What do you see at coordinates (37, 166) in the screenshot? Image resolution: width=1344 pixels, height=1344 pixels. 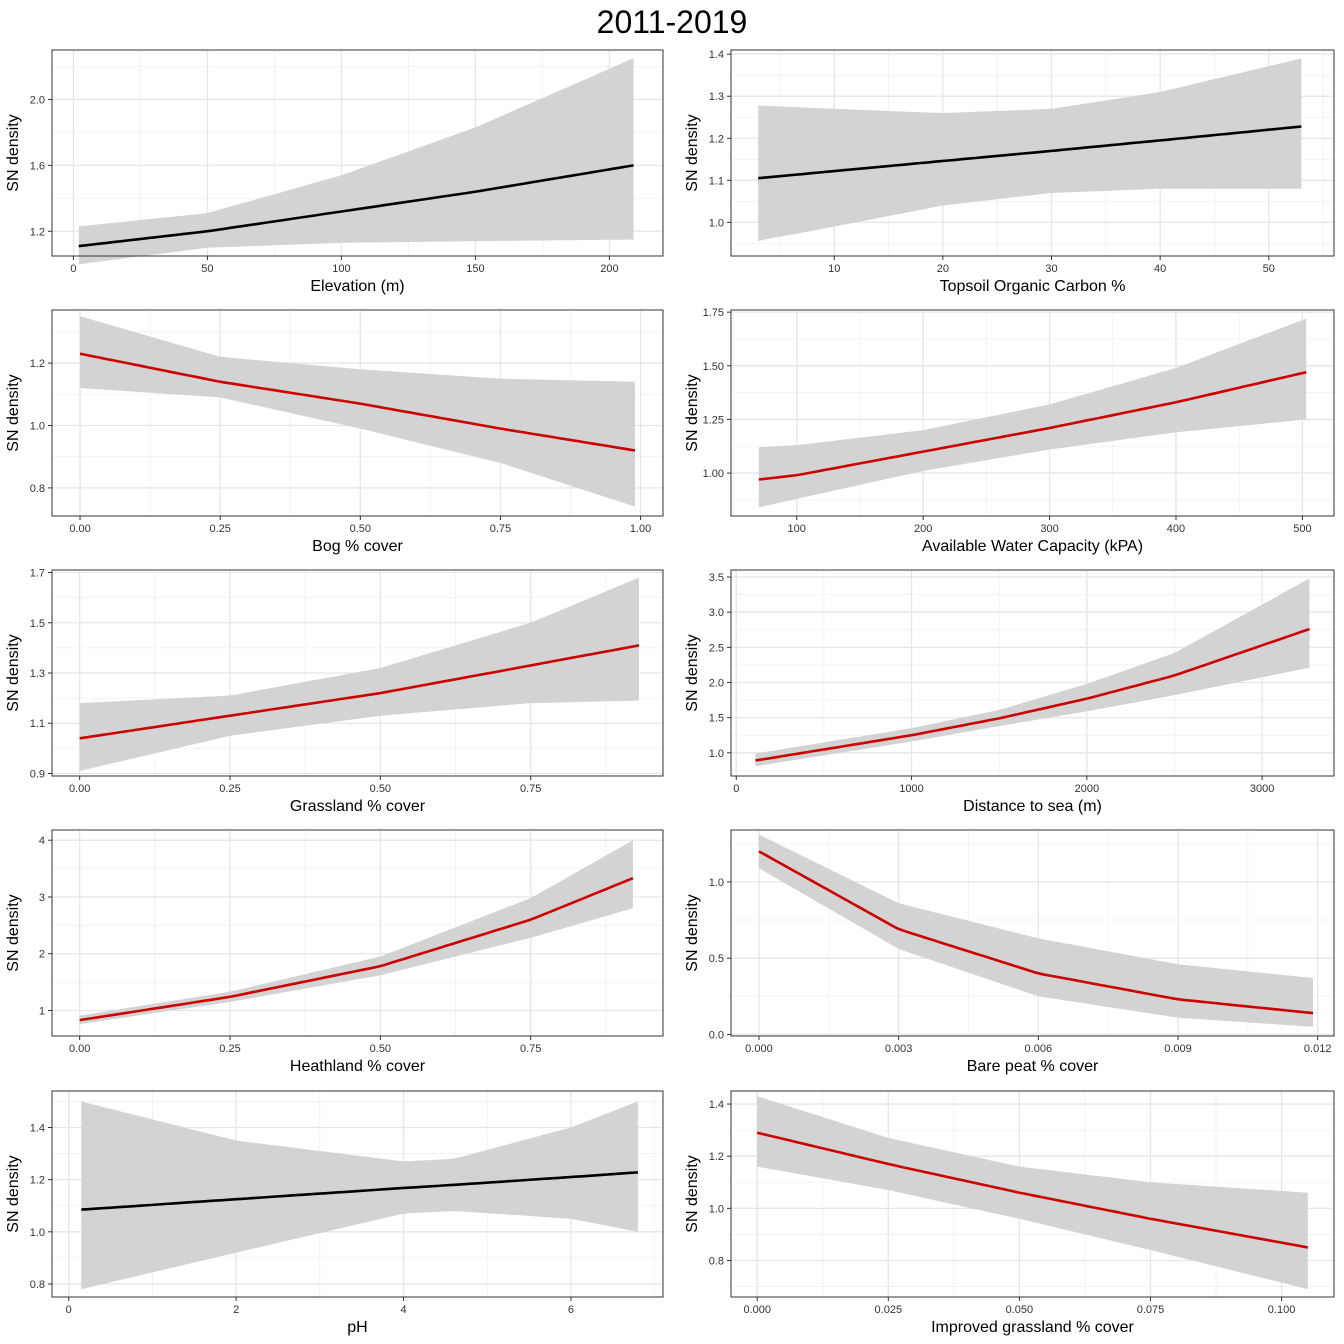 I see `y-tick-label: 1.6` at bounding box center [37, 166].